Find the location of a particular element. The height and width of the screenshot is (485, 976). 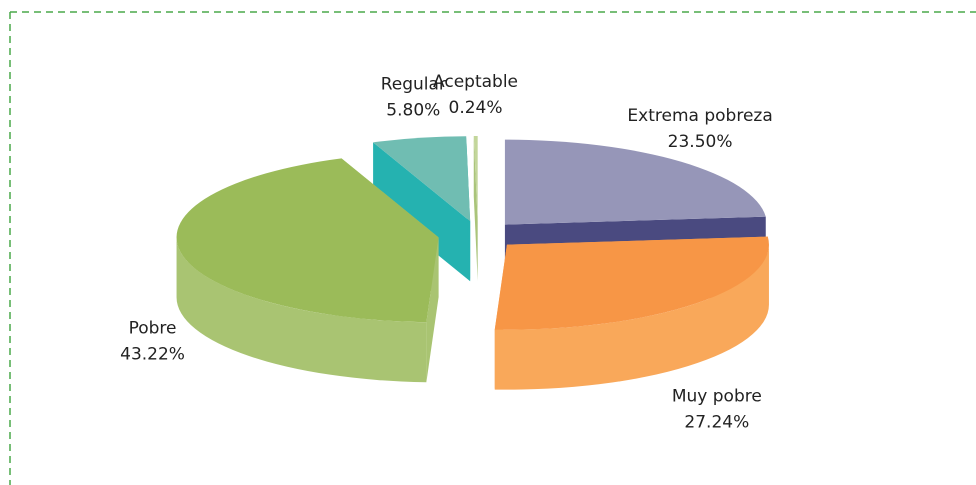

slice-value-label: 5.80% is located at coordinates (413, 111).